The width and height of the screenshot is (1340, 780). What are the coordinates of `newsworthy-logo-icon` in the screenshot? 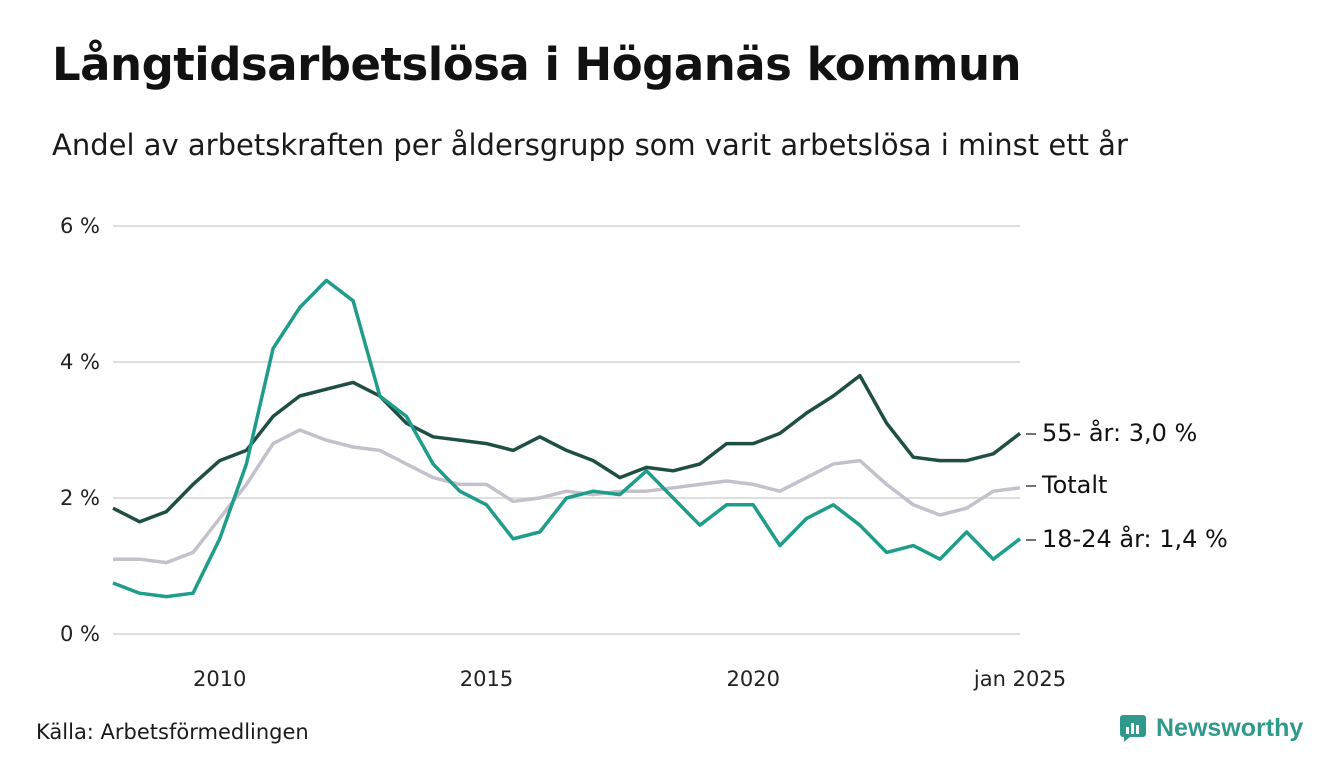 It's located at (1133, 728).